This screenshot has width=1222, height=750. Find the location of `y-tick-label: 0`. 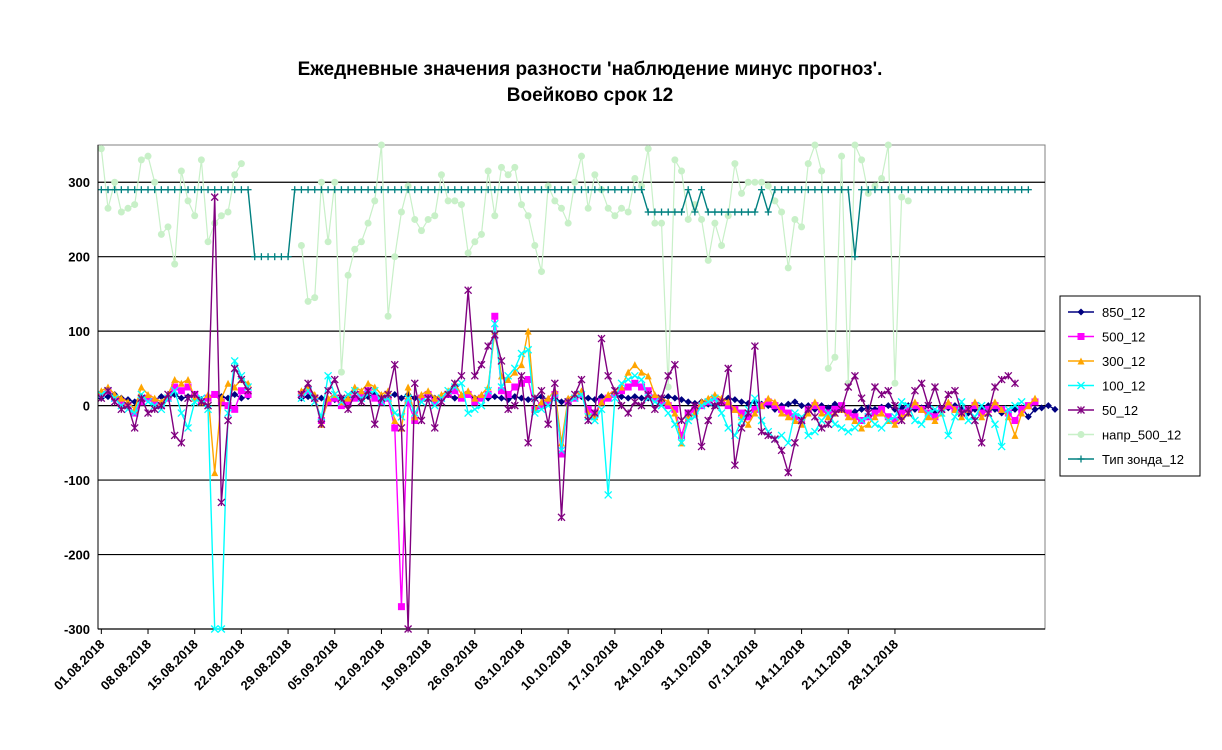

y-tick-label: 0 is located at coordinates (86, 406).